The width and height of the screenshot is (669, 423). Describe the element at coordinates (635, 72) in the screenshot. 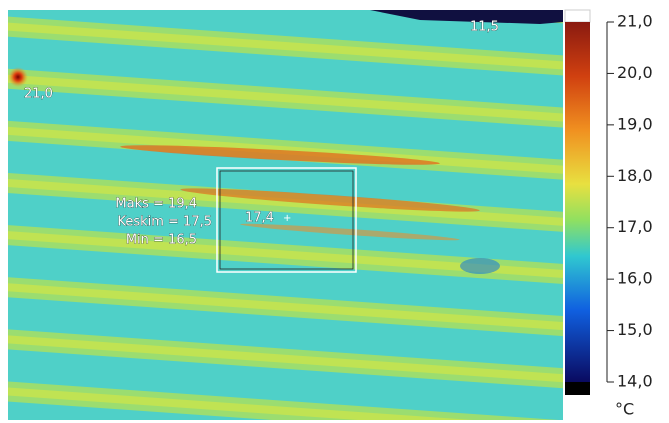

I see `tick-label: 20,0` at that location.